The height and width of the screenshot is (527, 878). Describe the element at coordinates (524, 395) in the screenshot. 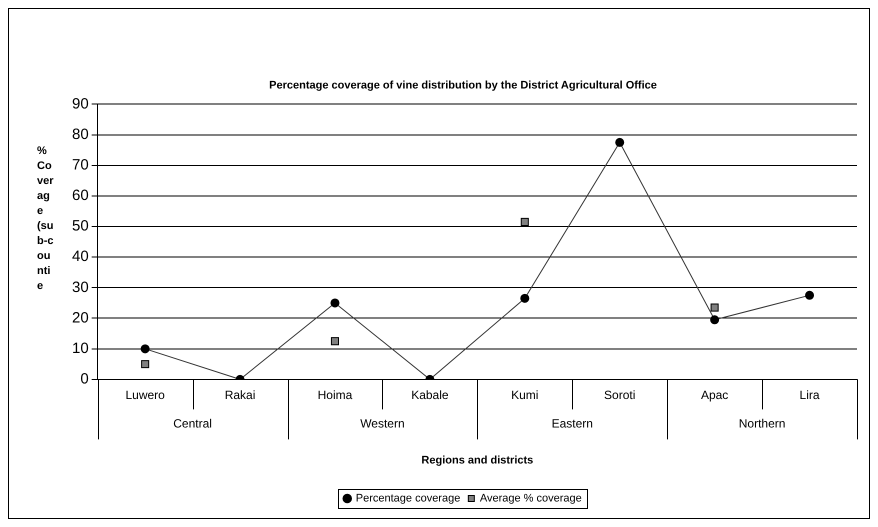

I see `x-tick-label: Kumi` at that location.